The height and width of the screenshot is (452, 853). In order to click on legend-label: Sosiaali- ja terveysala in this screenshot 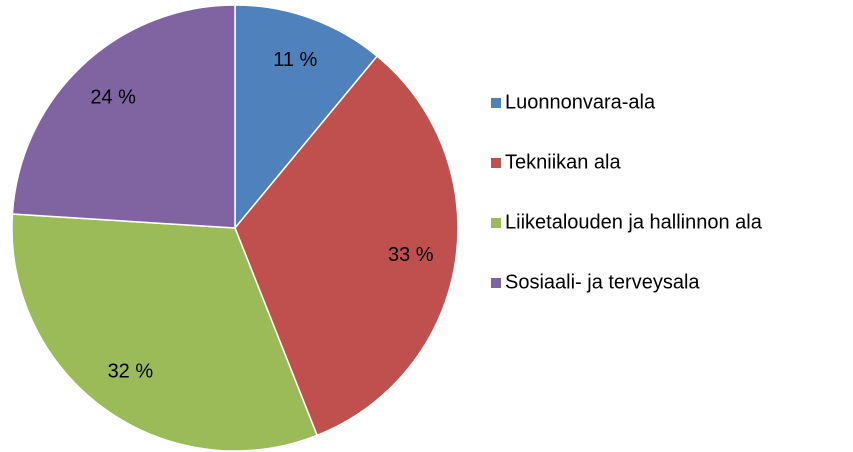, I will do `click(602, 282)`.